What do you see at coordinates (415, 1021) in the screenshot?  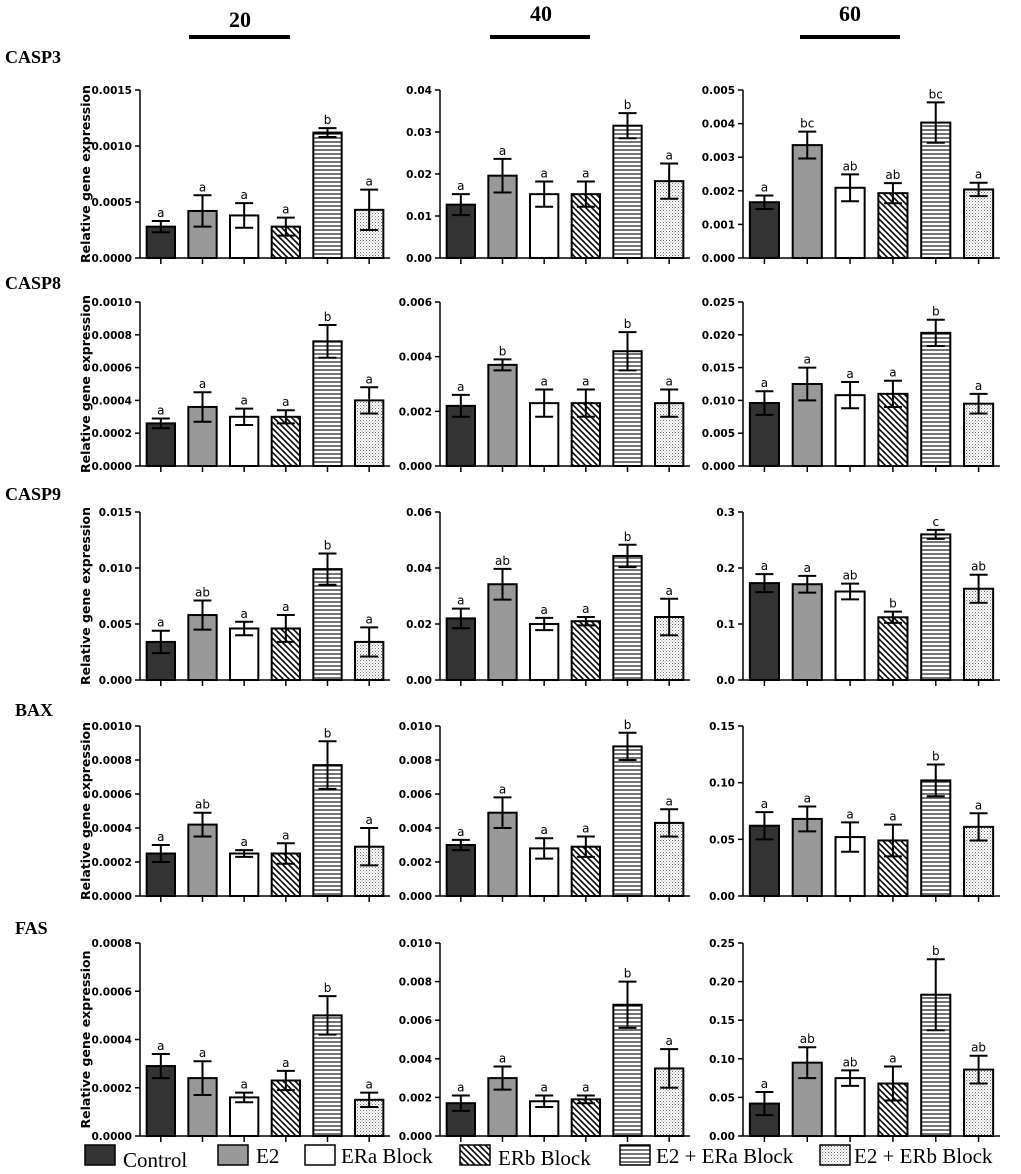 I see `y-tick-label: 0.006` at bounding box center [415, 1021].